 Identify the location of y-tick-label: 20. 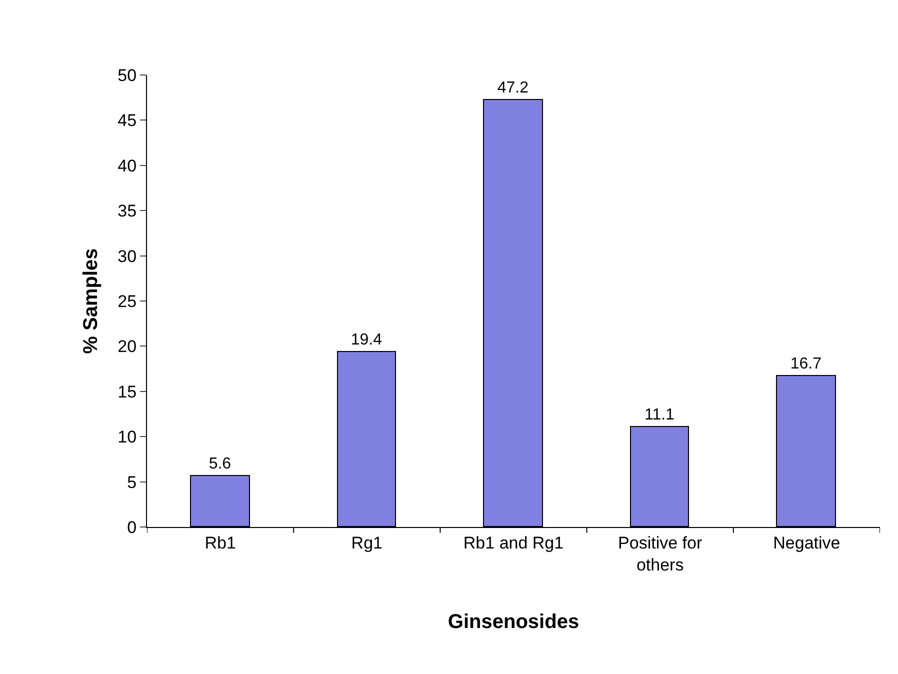
(127, 346).